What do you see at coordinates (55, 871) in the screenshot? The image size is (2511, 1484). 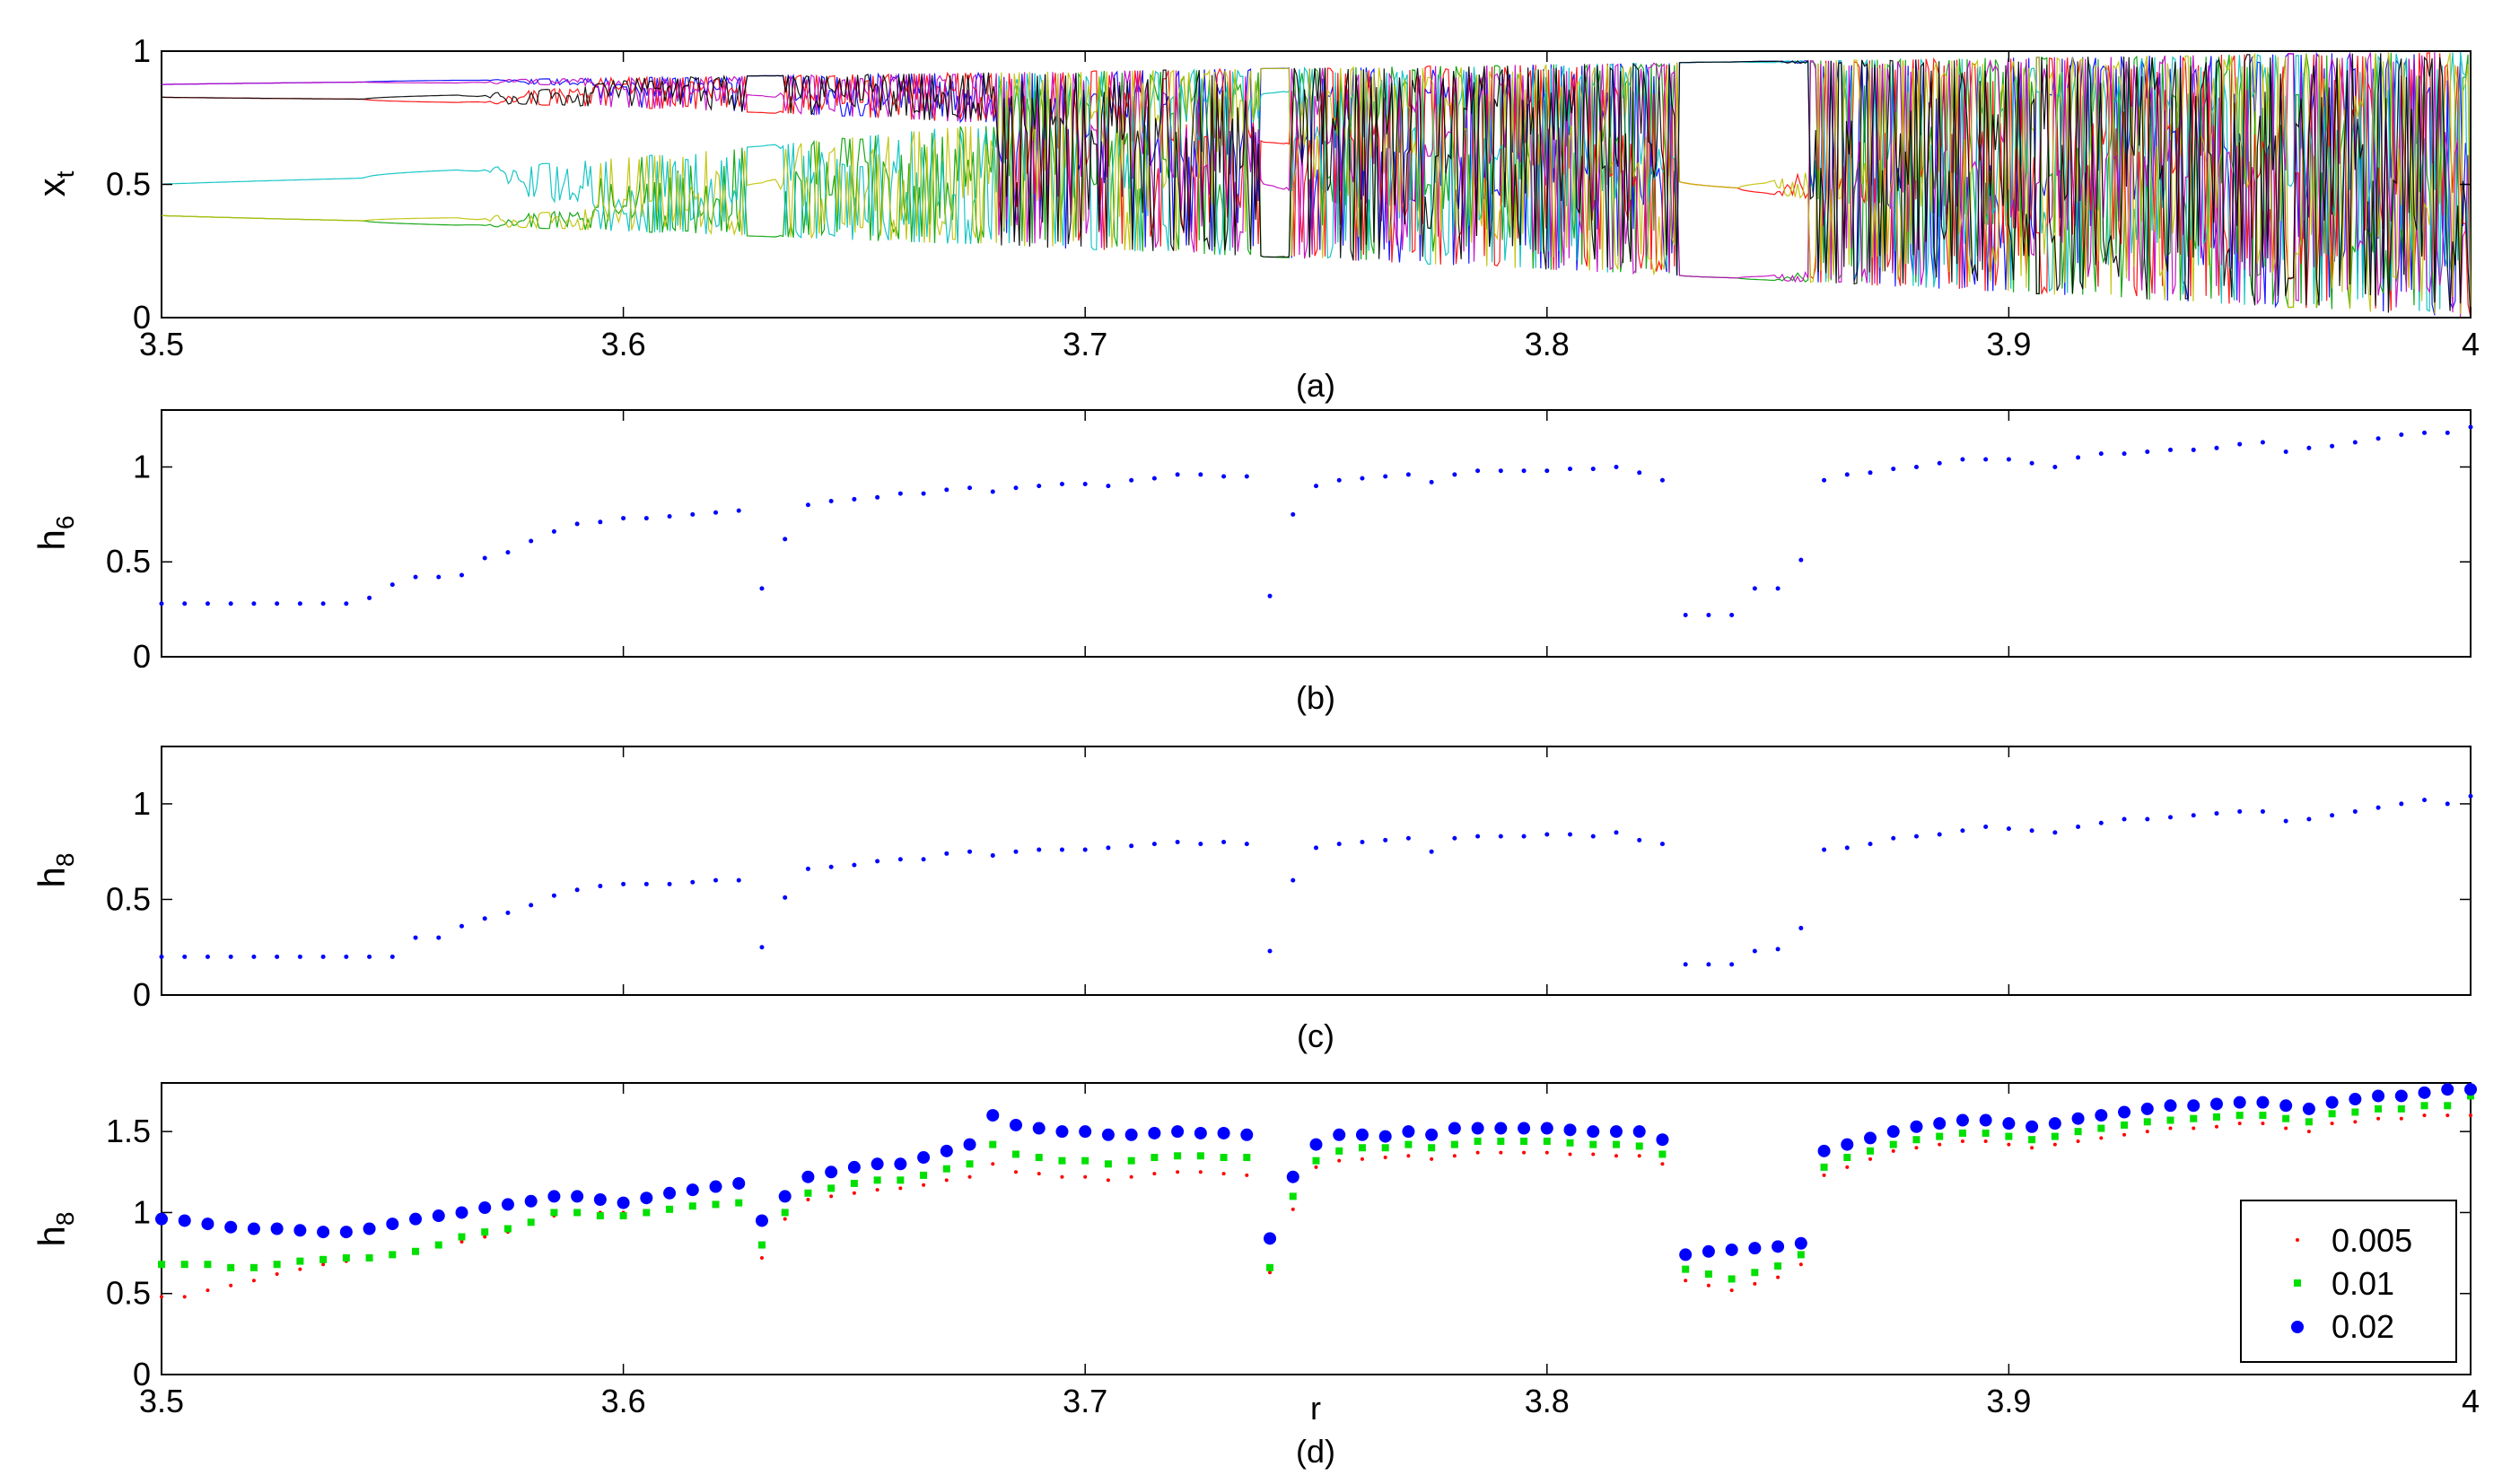 I see `panel-c-ylabel: h8` at bounding box center [55, 871].